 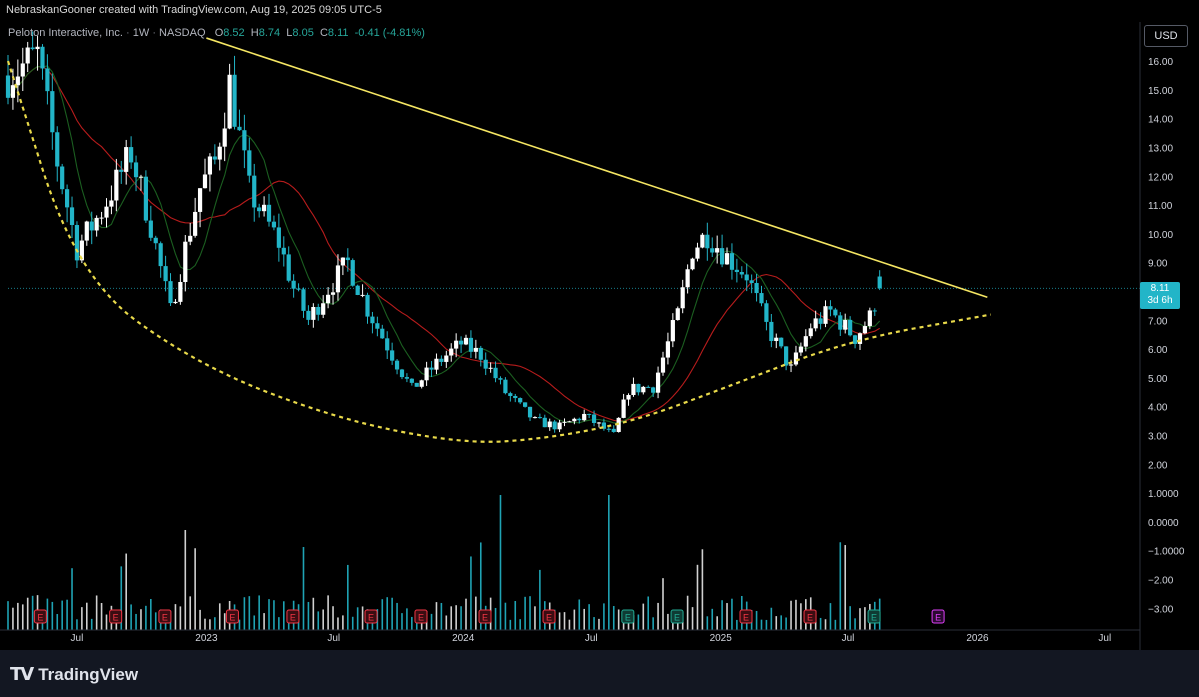 What do you see at coordinates (234, 33) in the screenshot?
I see `open-value: 8.52` at bounding box center [234, 33].